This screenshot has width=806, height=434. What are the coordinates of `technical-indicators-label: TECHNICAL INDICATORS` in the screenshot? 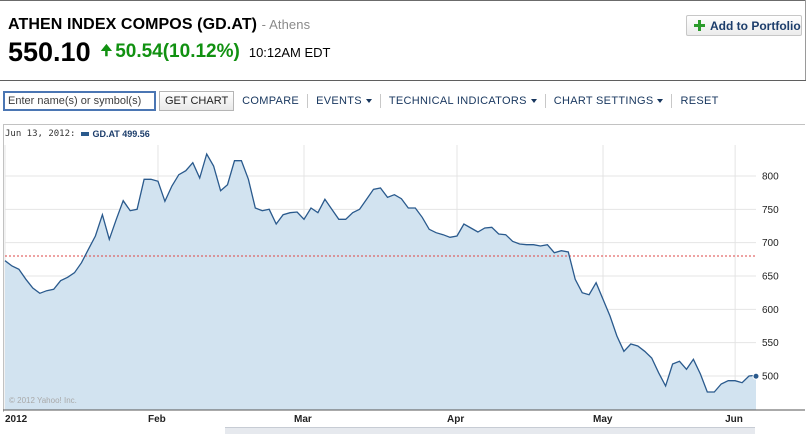 It's located at (457, 101).